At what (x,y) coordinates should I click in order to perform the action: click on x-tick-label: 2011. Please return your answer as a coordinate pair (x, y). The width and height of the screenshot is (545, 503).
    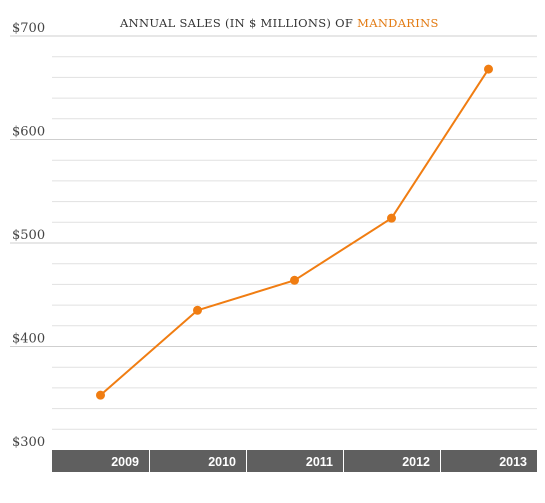
    Looking at the image, I should click on (319, 462).